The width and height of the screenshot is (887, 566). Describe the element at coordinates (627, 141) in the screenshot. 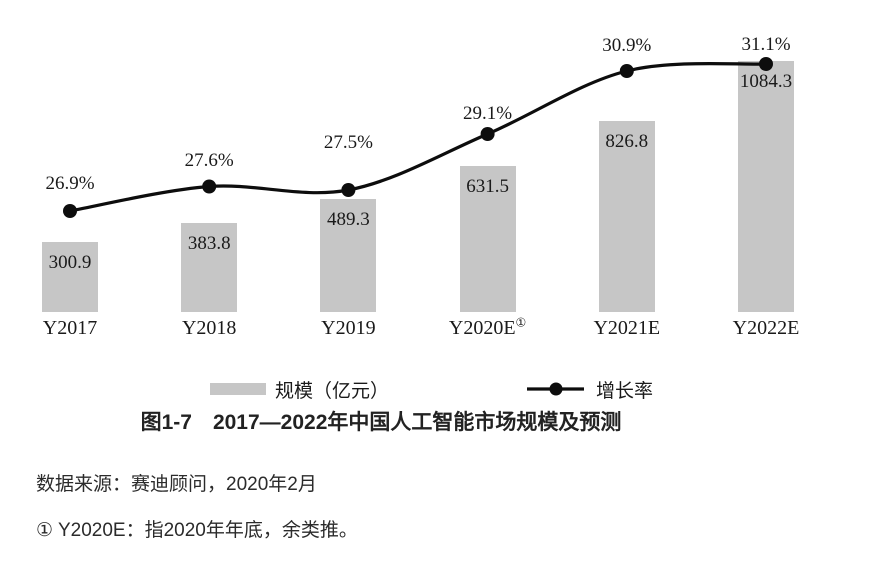

I see `bar-value-label: 826.8` at that location.